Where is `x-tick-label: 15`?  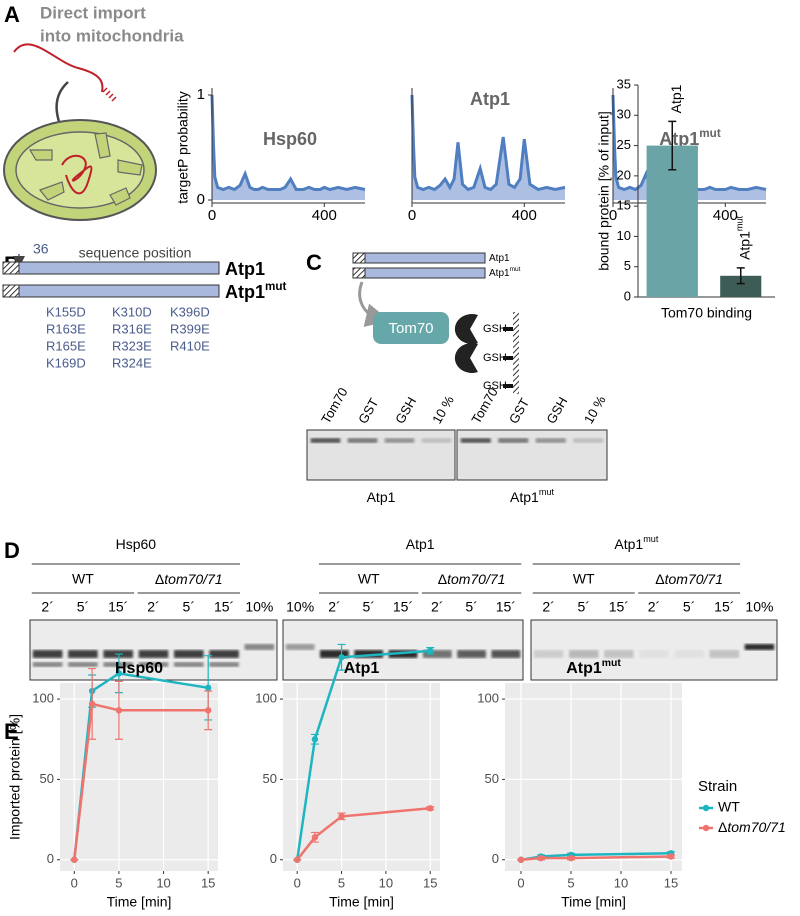 x-tick-label: 15 is located at coordinates (430, 882).